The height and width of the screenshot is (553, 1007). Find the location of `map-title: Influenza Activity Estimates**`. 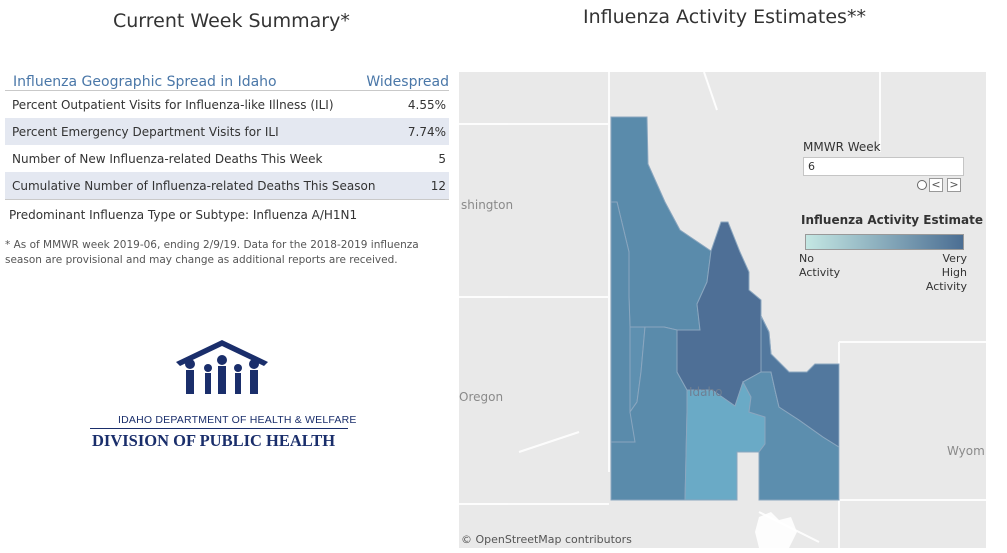

map-title: Influenza Activity Estimates** is located at coordinates (724, 17).